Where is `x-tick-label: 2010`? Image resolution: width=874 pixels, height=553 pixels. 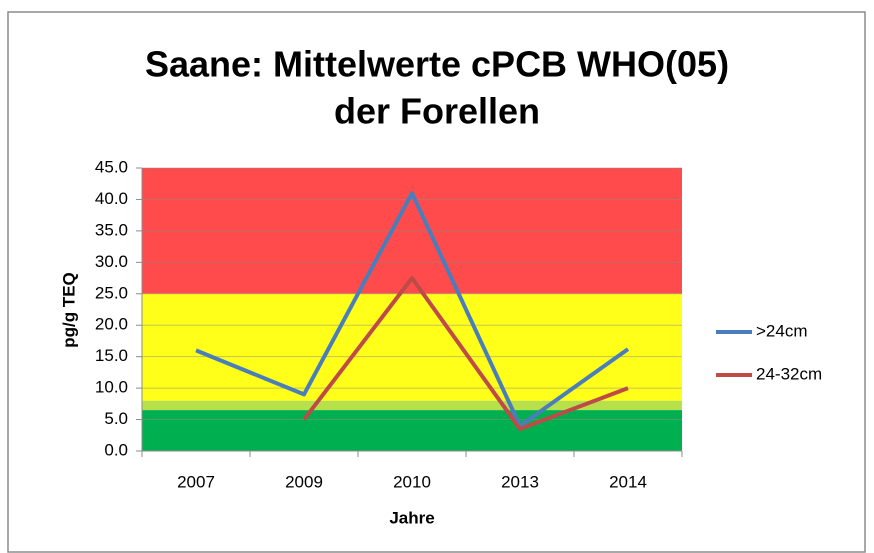
x-tick-label: 2010 is located at coordinates (412, 481).